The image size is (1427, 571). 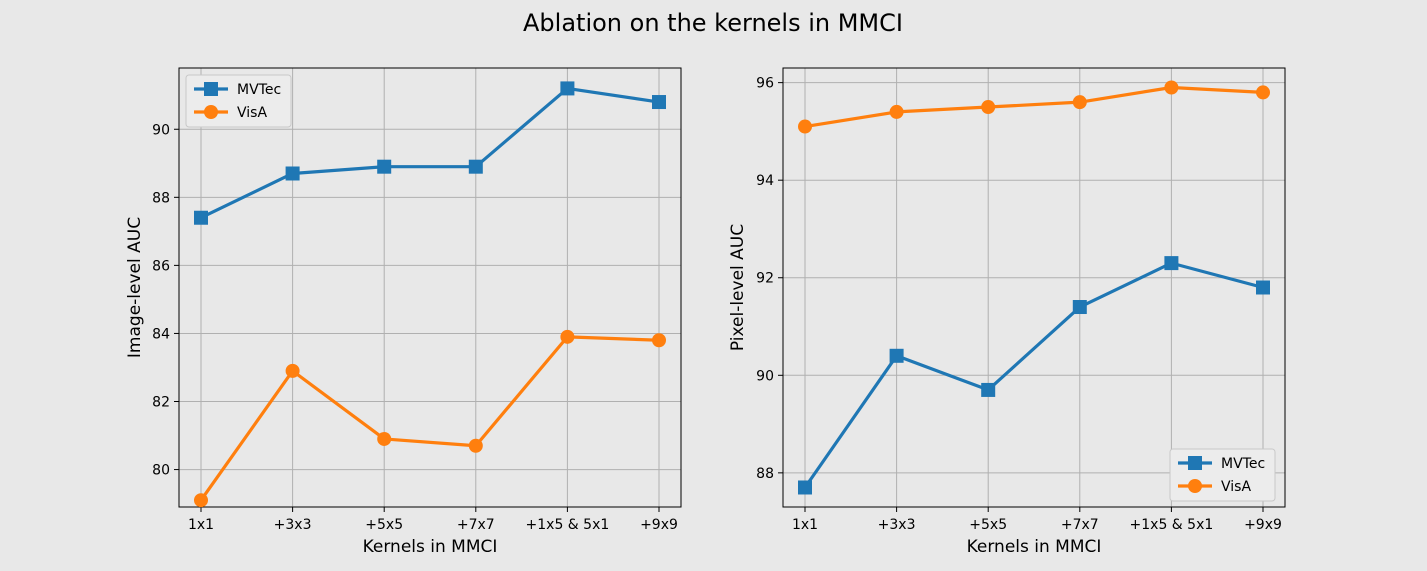 I want to click on figure-title: Ablation on the kernels in MMCI, so click(x=713, y=23).